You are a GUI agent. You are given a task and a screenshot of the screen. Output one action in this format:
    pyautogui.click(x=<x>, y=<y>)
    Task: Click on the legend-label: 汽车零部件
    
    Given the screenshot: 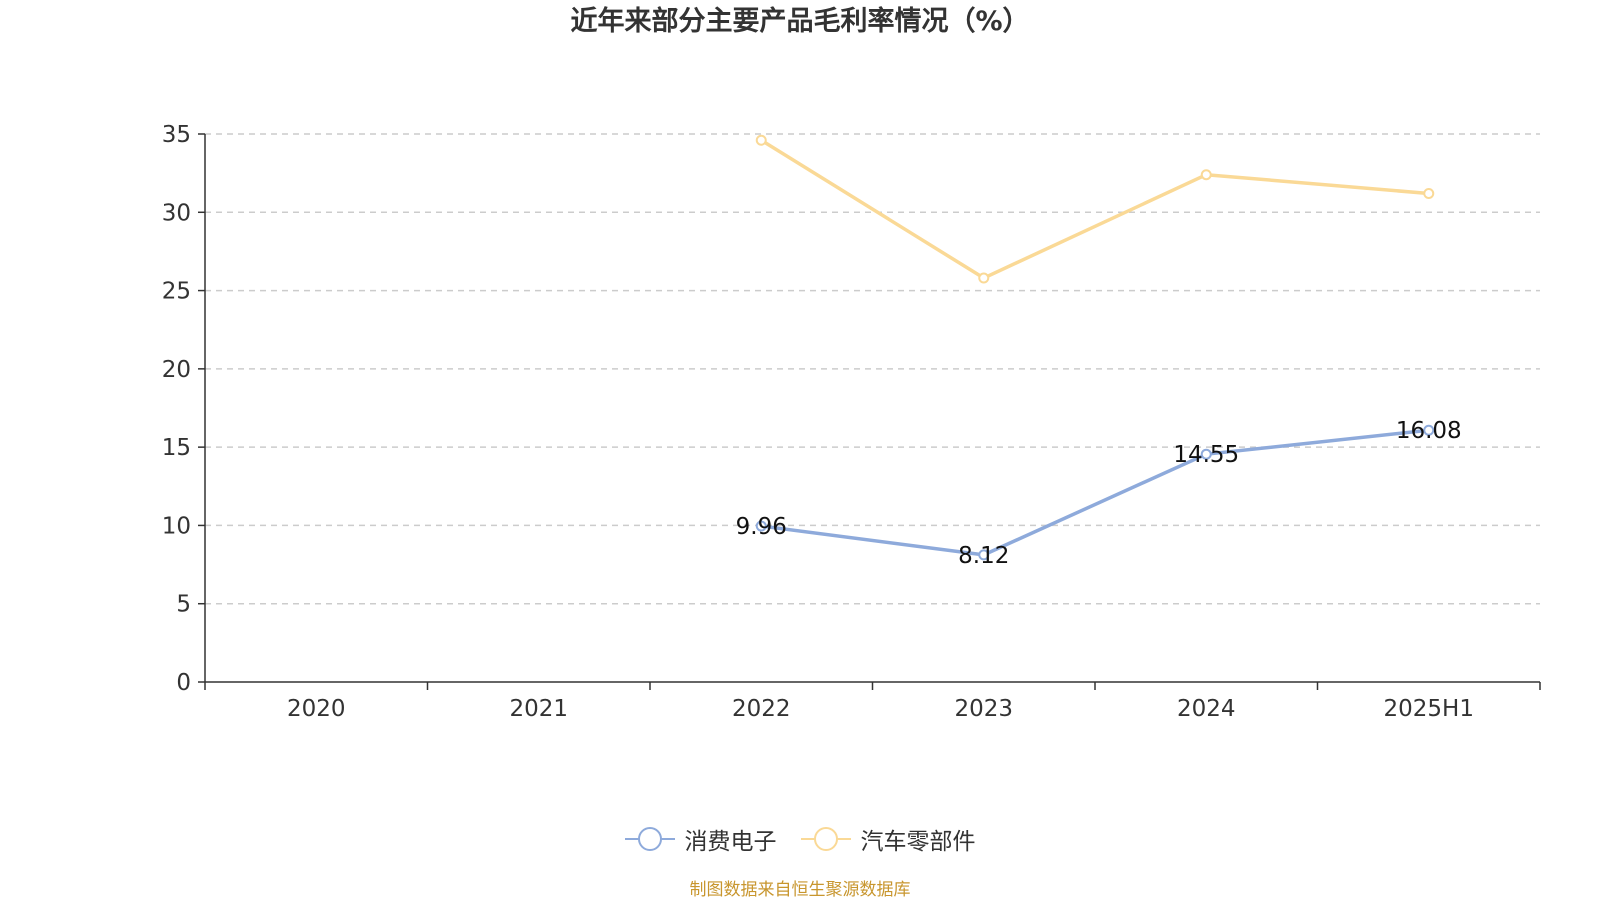 What is the action you would take?
    pyautogui.click(x=918, y=842)
    